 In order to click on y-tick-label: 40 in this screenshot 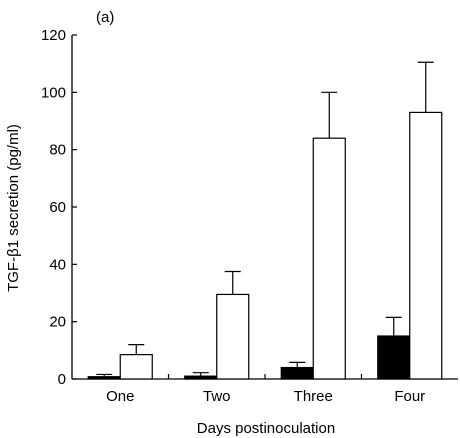, I will do `click(57, 264)`.